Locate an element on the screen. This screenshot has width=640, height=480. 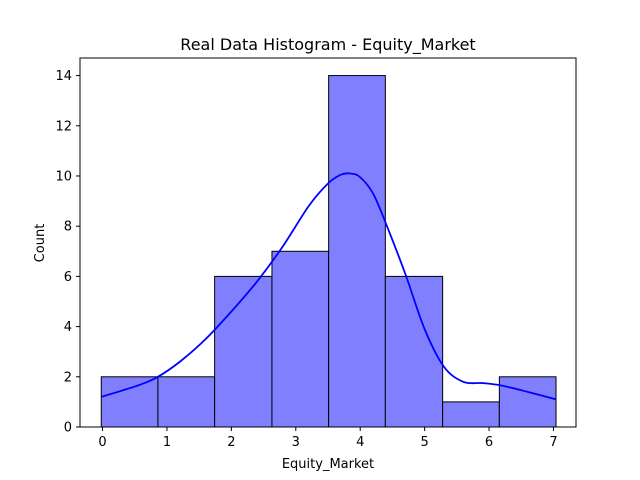
y-tick-label: 4 is located at coordinates (68, 327).